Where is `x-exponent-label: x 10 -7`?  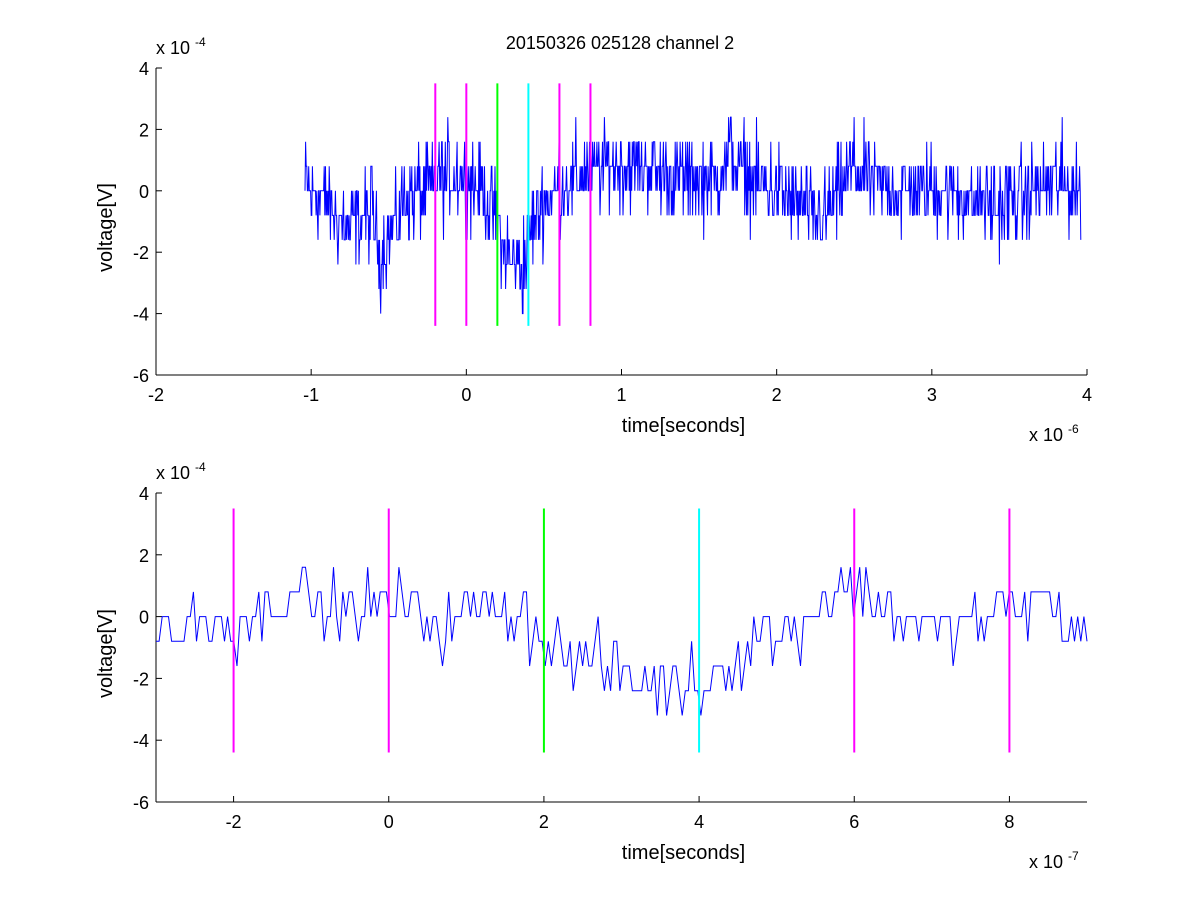 x-exponent-label: x 10 -7 is located at coordinates (1054, 860).